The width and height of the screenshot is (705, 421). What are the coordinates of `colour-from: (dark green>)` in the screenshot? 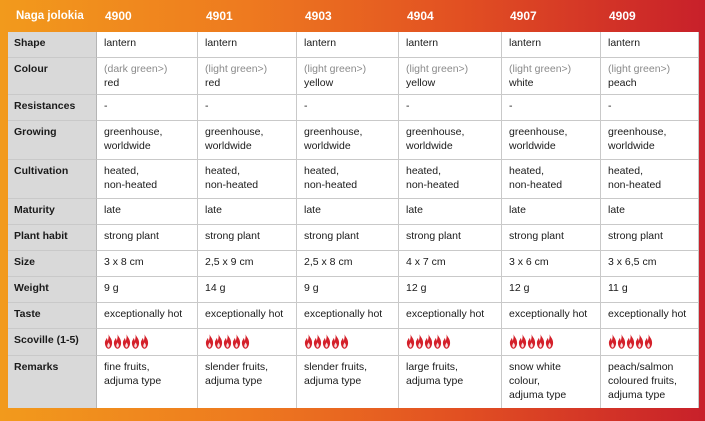 It's located at (136, 69).